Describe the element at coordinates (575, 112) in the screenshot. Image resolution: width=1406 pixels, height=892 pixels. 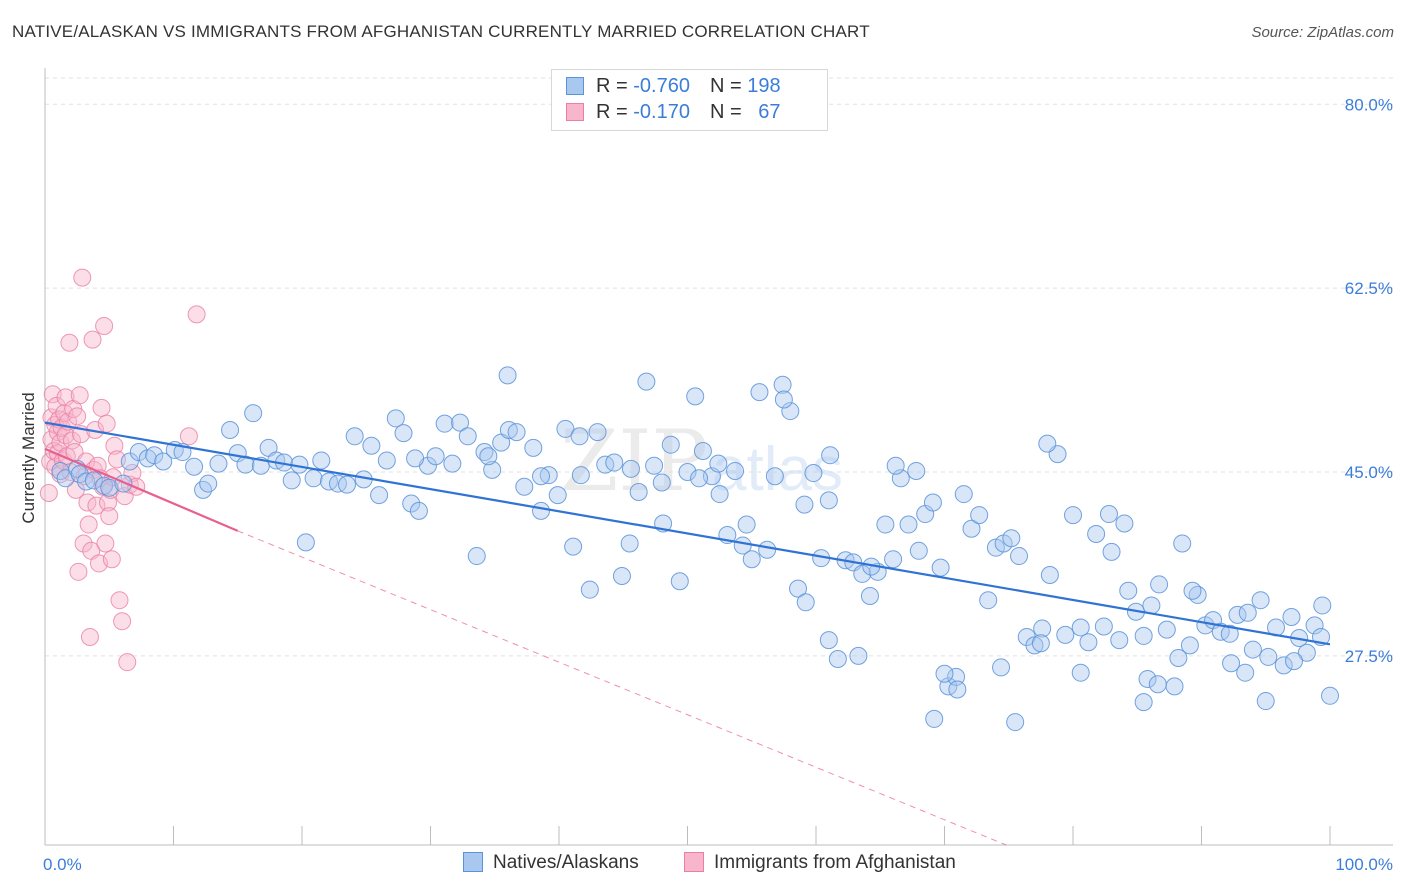
I see `legend-swatch-pink` at that location.